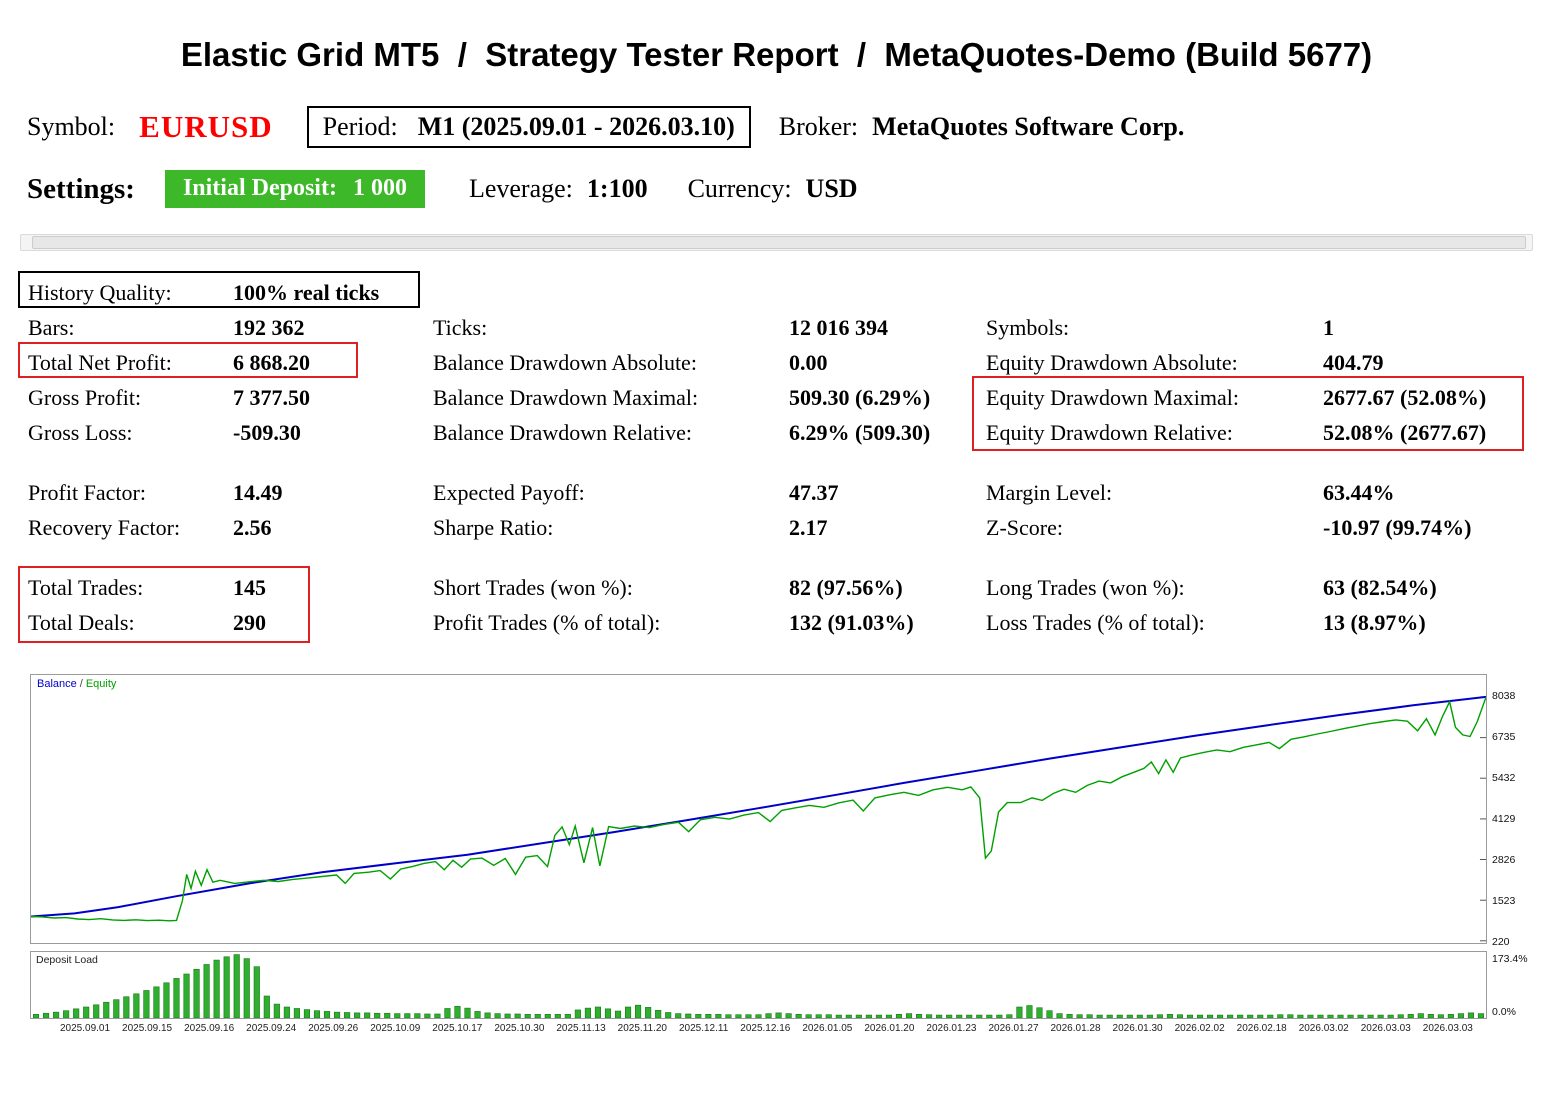 The height and width of the screenshot is (1116, 1553). Describe the element at coordinates (520, 188) in the screenshot. I see `leverage-label: Leverage:` at that location.